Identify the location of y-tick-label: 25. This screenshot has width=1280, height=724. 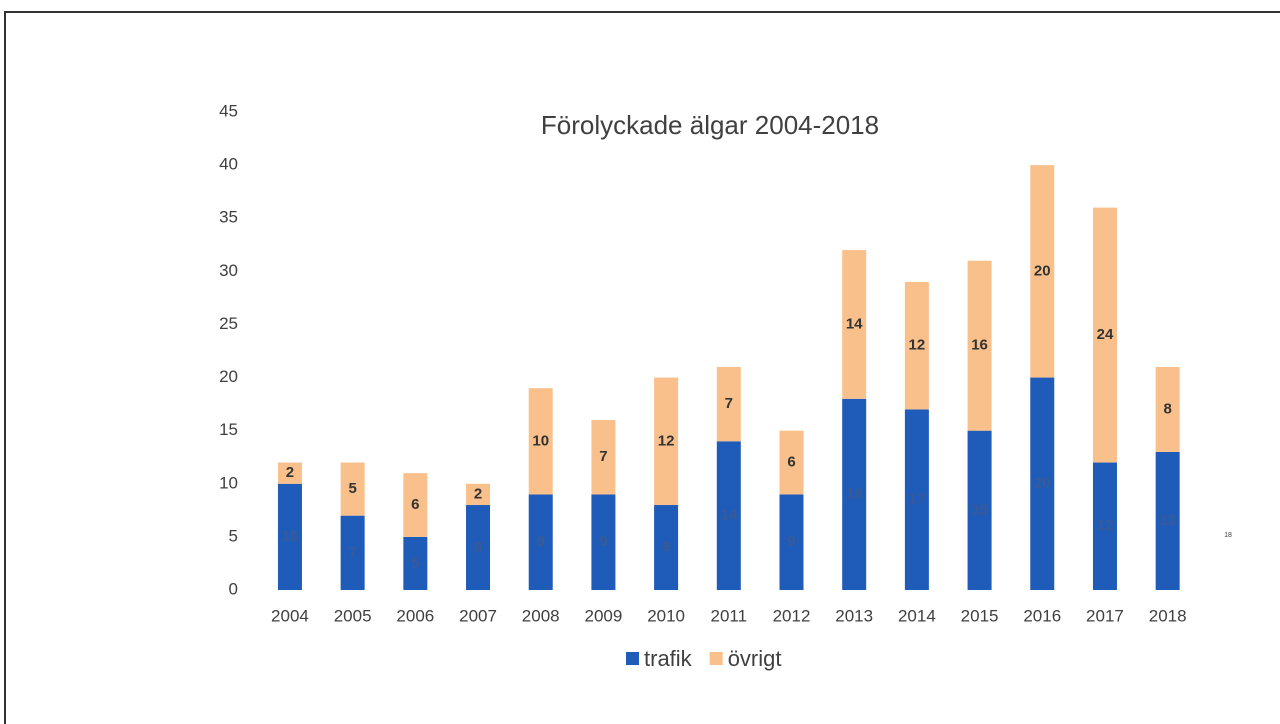
(228, 323).